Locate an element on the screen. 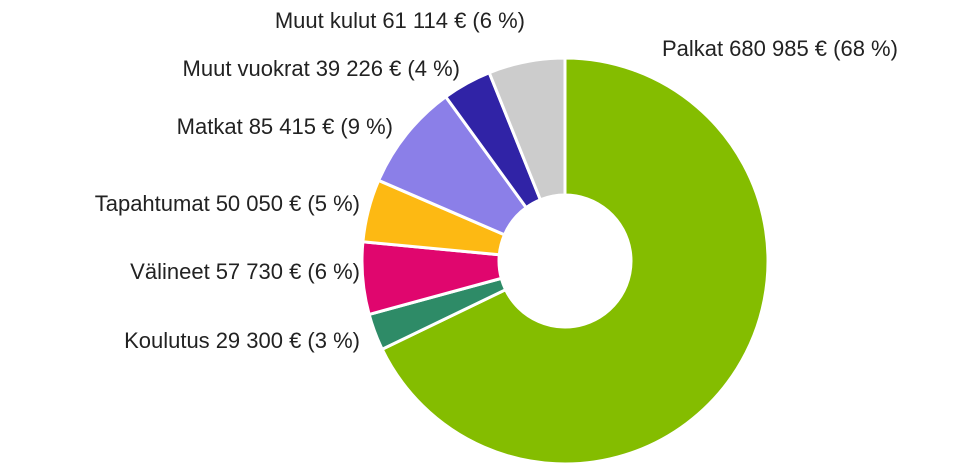 The width and height of the screenshot is (967, 466). category-name: Koulutus is located at coordinates (167, 340).